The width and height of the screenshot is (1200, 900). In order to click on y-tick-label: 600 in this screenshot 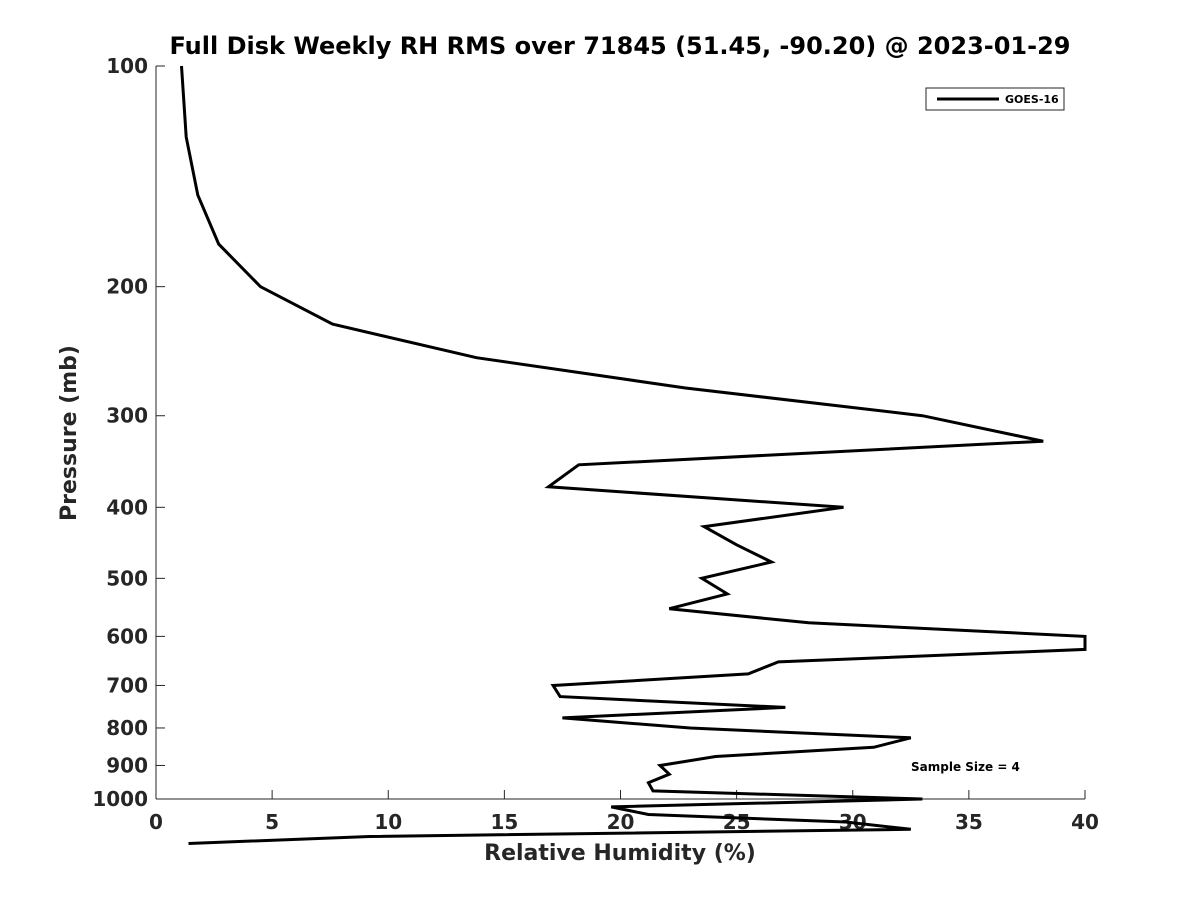, I will do `click(127, 636)`.